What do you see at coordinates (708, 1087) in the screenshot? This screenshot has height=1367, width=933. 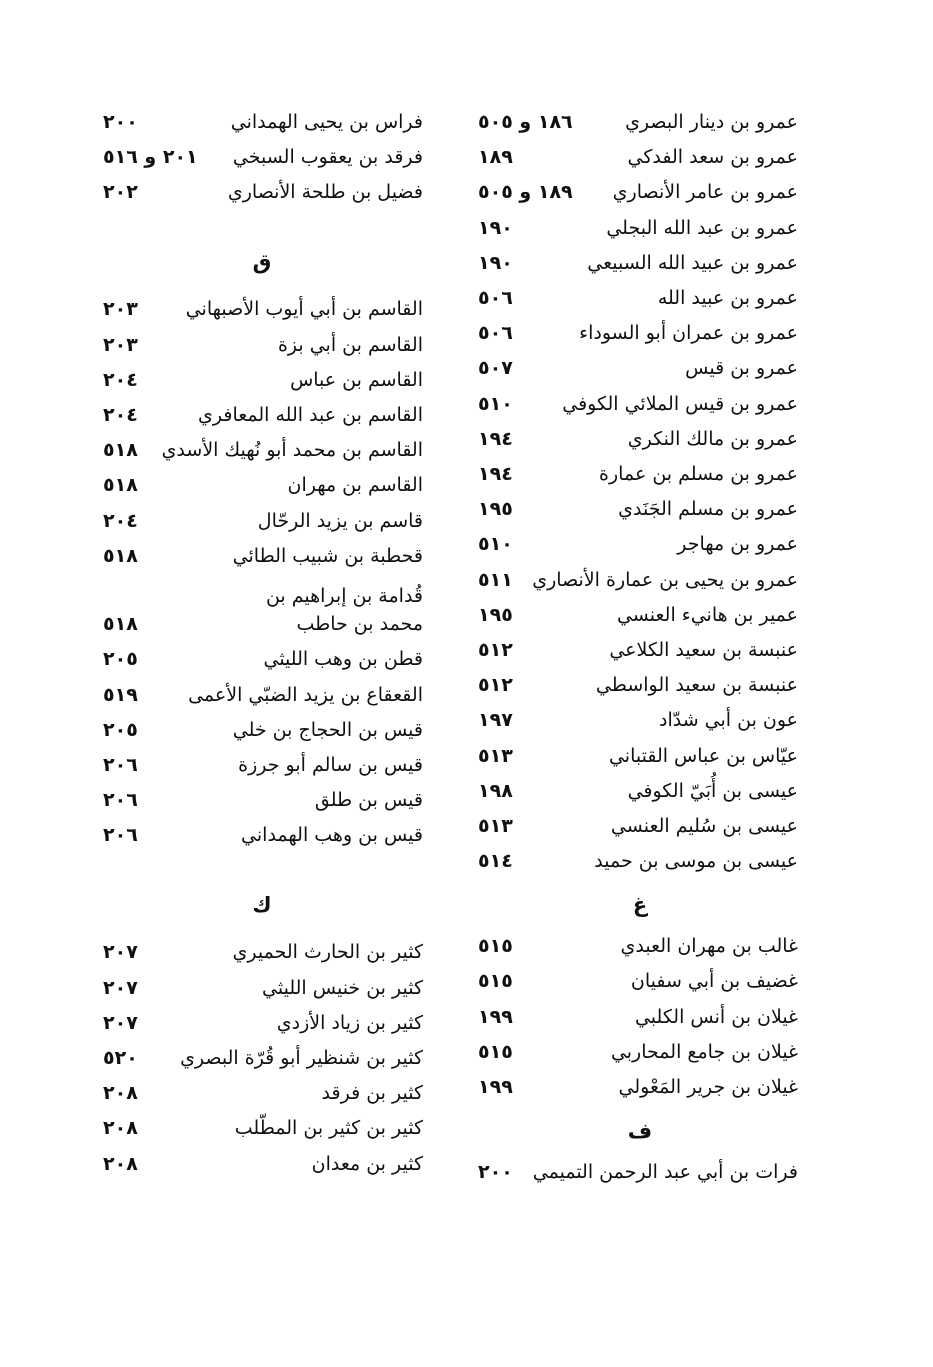 I see `entry-name: غيلان بن جرير المَعْولي` at bounding box center [708, 1087].